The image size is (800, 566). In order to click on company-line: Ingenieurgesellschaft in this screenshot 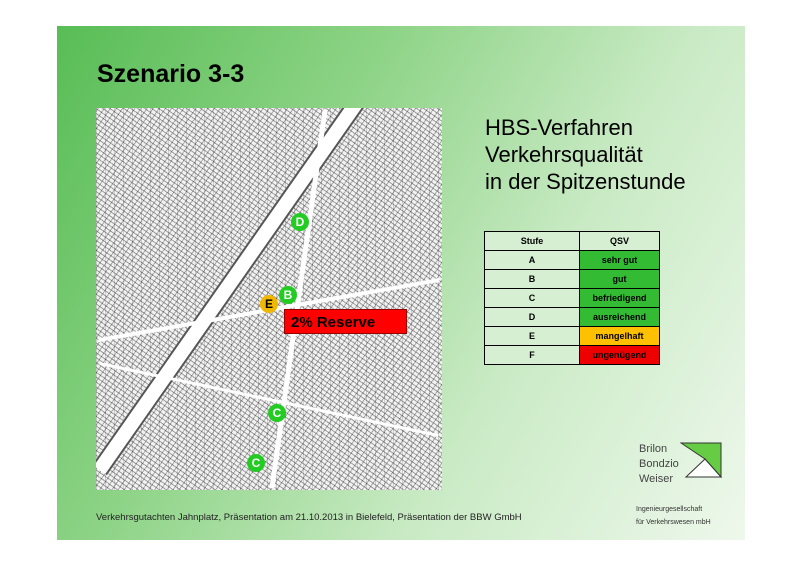, I will do `click(669, 509)`.